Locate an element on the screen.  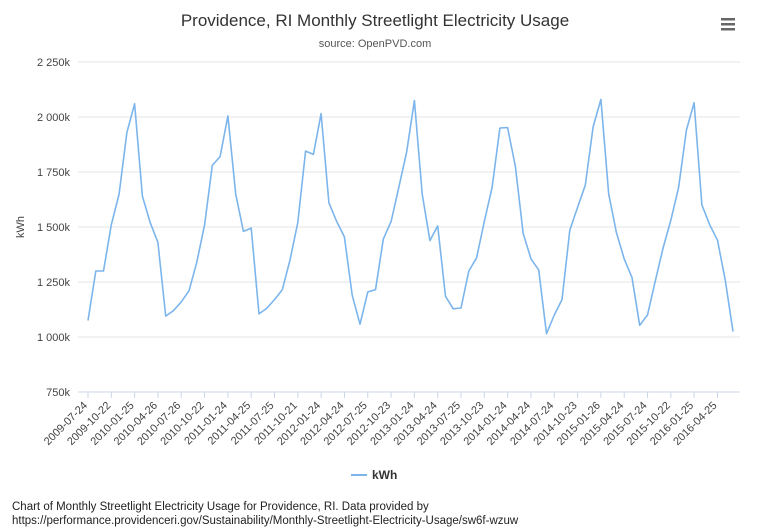
legend: kWh is located at coordinates (374, 475).